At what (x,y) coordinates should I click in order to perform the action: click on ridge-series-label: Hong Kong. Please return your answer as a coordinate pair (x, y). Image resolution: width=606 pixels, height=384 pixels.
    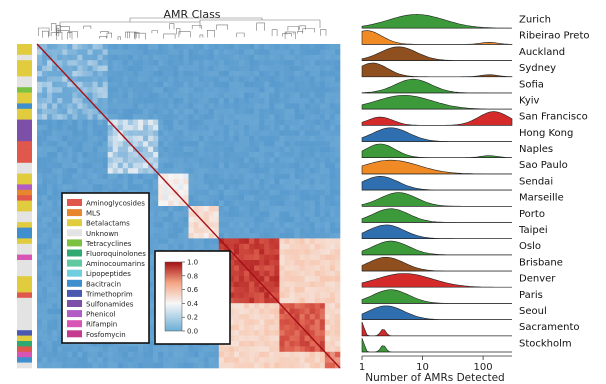
    Looking at the image, I should click on (546, 133).